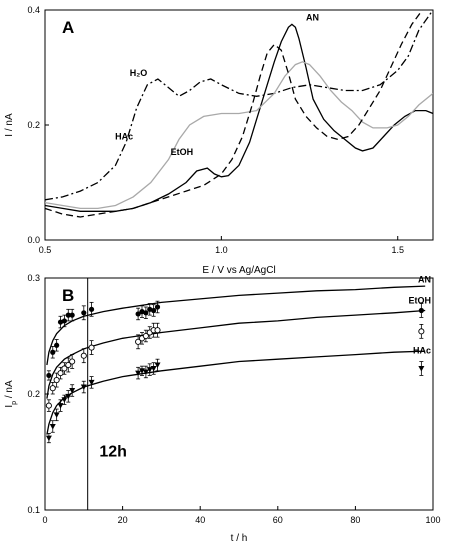  What do you see at coordinates (68, 295) in the screenshot?
I see `panel-letter: B` at bounding box center [68, 295].